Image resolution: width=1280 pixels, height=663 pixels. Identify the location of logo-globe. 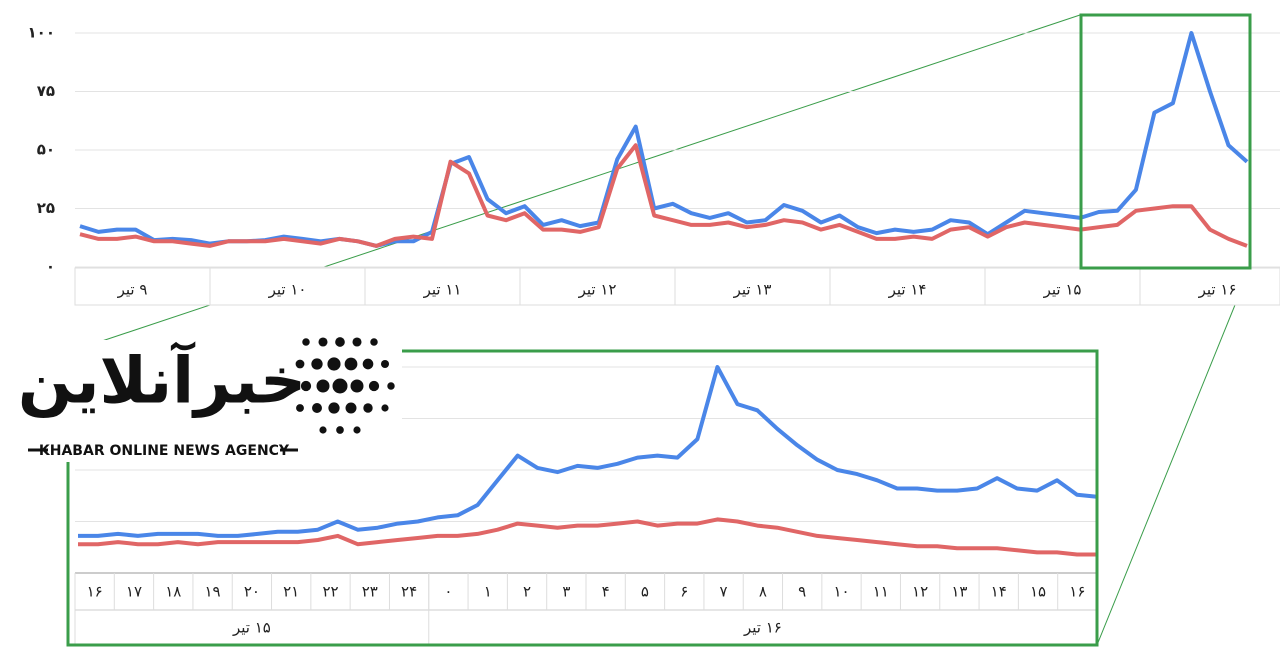
(345, 385).